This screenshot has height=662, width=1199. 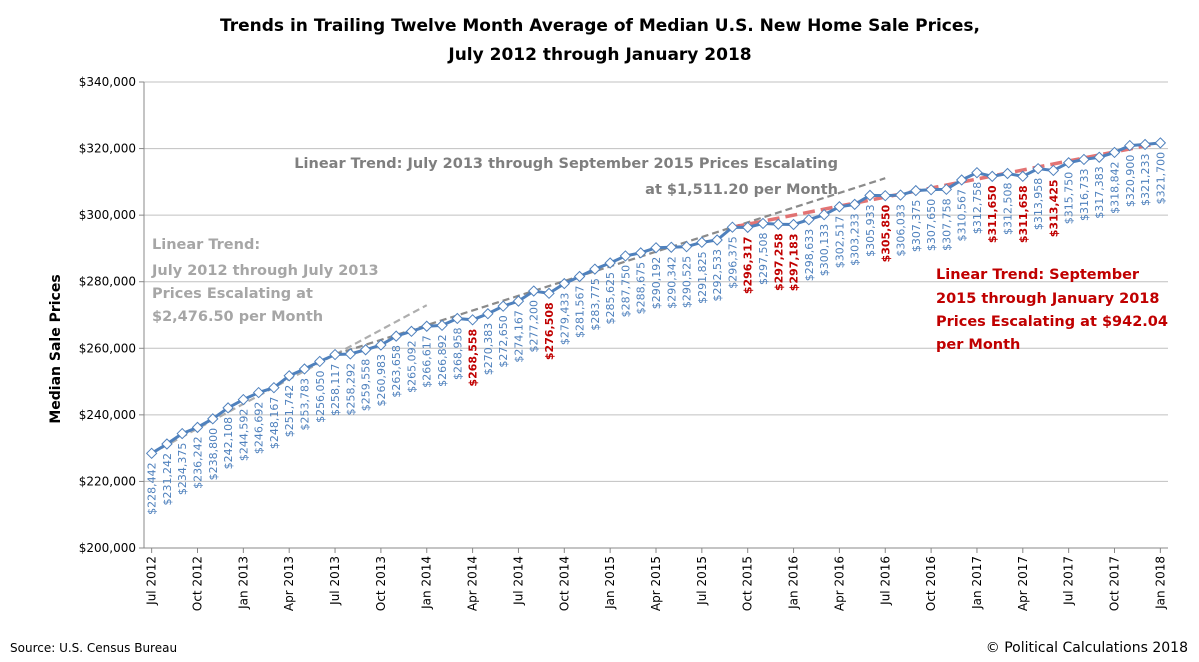 What do you see at coordinates (794, 583) in the screenshot?
I see `x-tick-label: Jan 2016` at bounding box center [794, 583].